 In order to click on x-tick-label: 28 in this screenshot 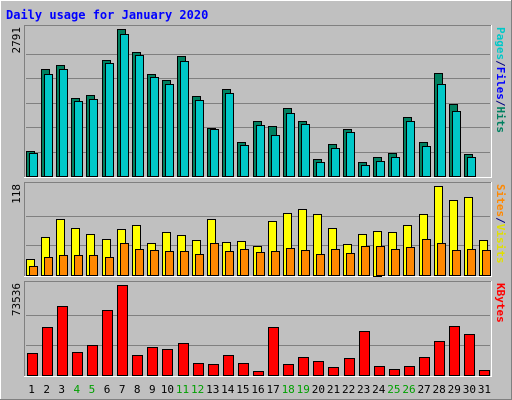, I will do `click(439, 389)`.